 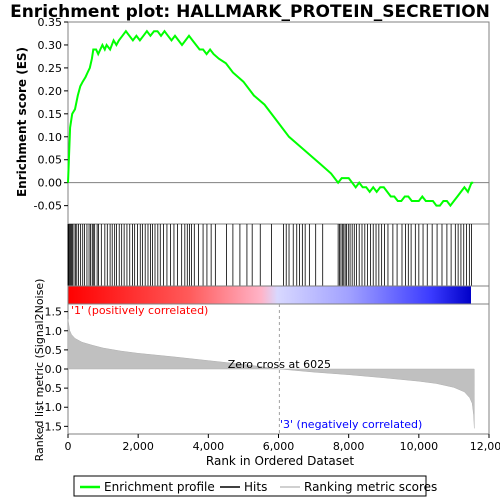 I want to click on ranking-heatmap-bar, so click(x=269, y=295).